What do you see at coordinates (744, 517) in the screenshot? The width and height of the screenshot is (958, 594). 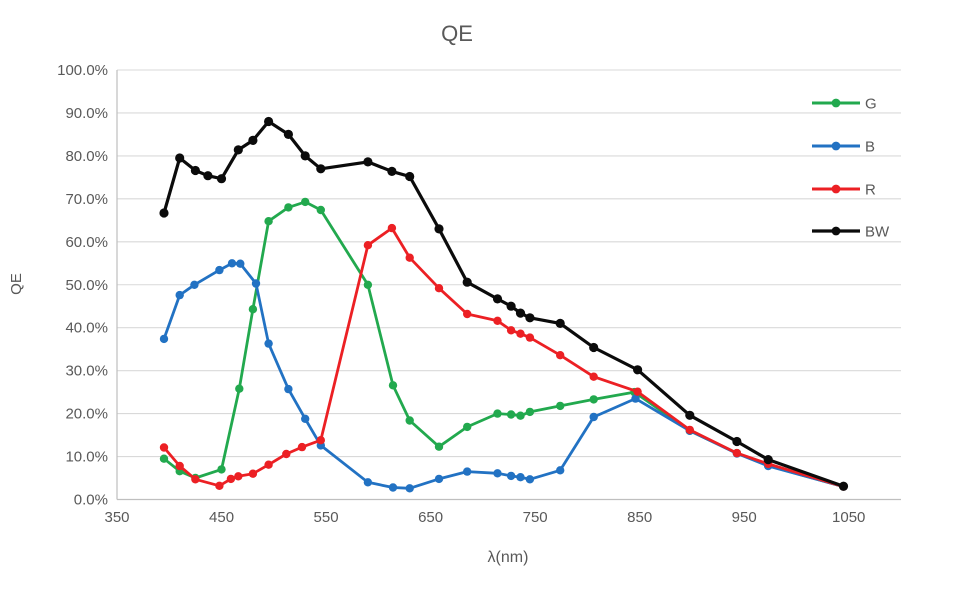 I see `x-tick-label: 950` at bounding box center [744, 517].